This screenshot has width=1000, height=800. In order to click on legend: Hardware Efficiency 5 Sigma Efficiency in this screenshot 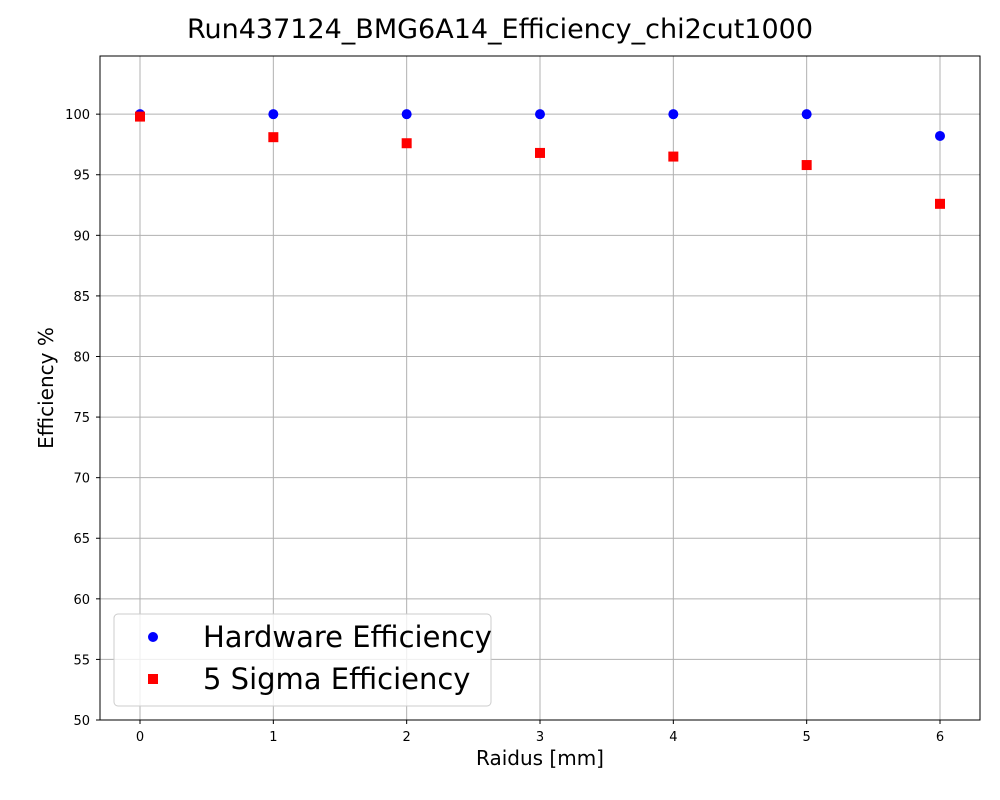, I will do `click(302, 660)`.